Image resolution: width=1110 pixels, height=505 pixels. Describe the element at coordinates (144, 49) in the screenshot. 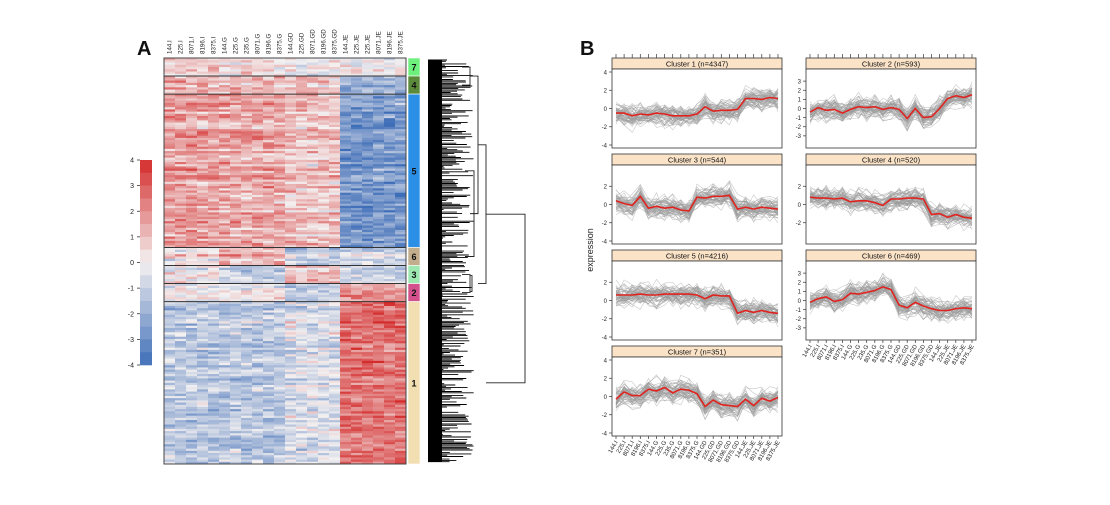

I see `panel-a-letter: A` at that location.